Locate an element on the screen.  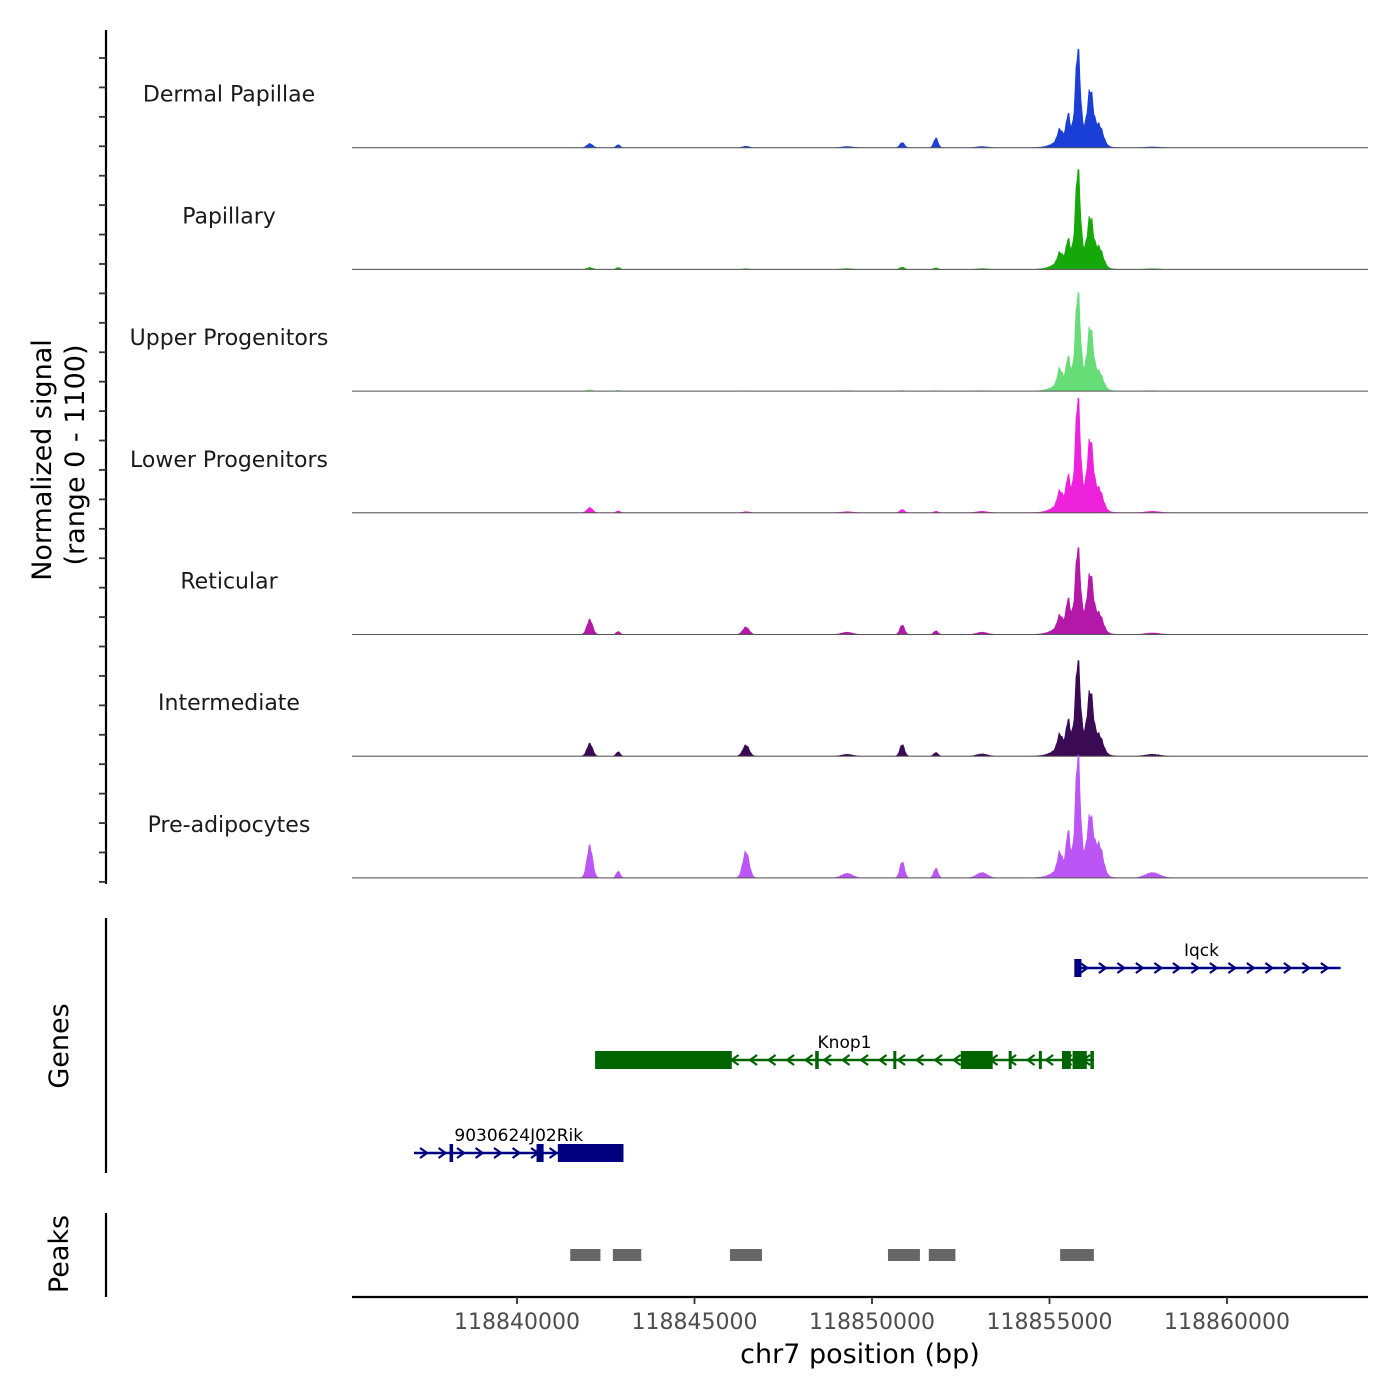
coverage-track: Pre-adipocytes is located at coordinates (758, 816).